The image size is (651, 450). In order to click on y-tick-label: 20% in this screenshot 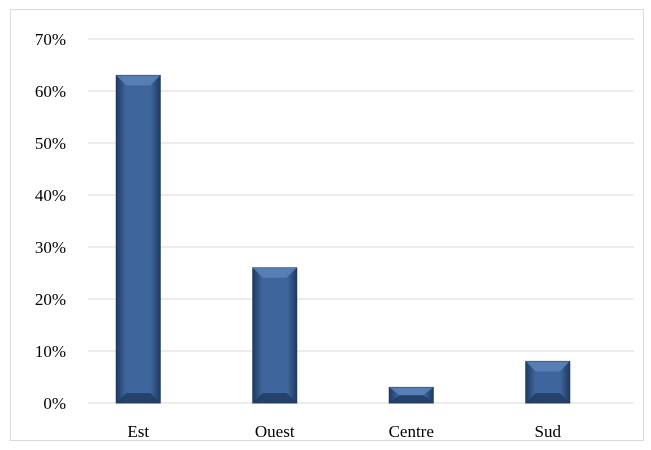, I will do `click(50, 299)`.